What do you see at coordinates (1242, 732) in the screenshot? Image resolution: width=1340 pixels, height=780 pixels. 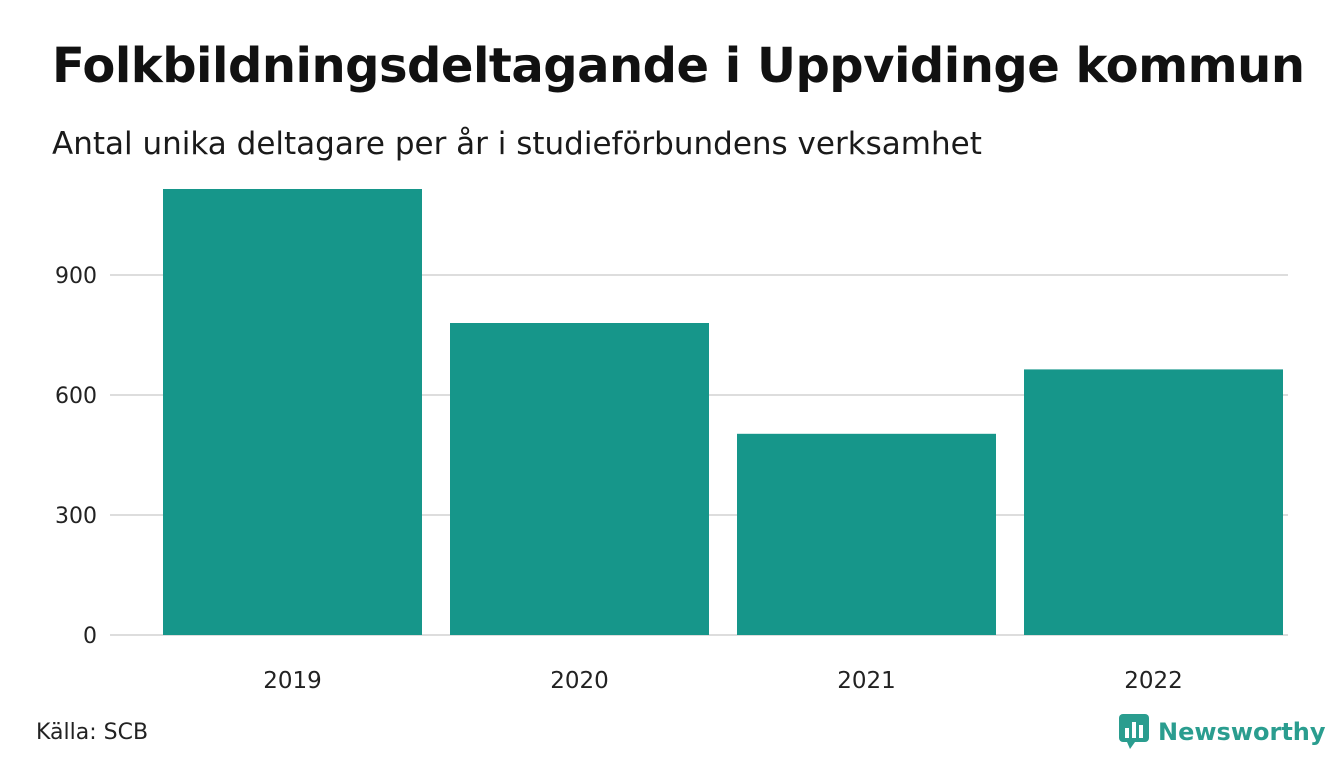 I see `brand-name: Newsworthy` at bounding box center [1242, 732].